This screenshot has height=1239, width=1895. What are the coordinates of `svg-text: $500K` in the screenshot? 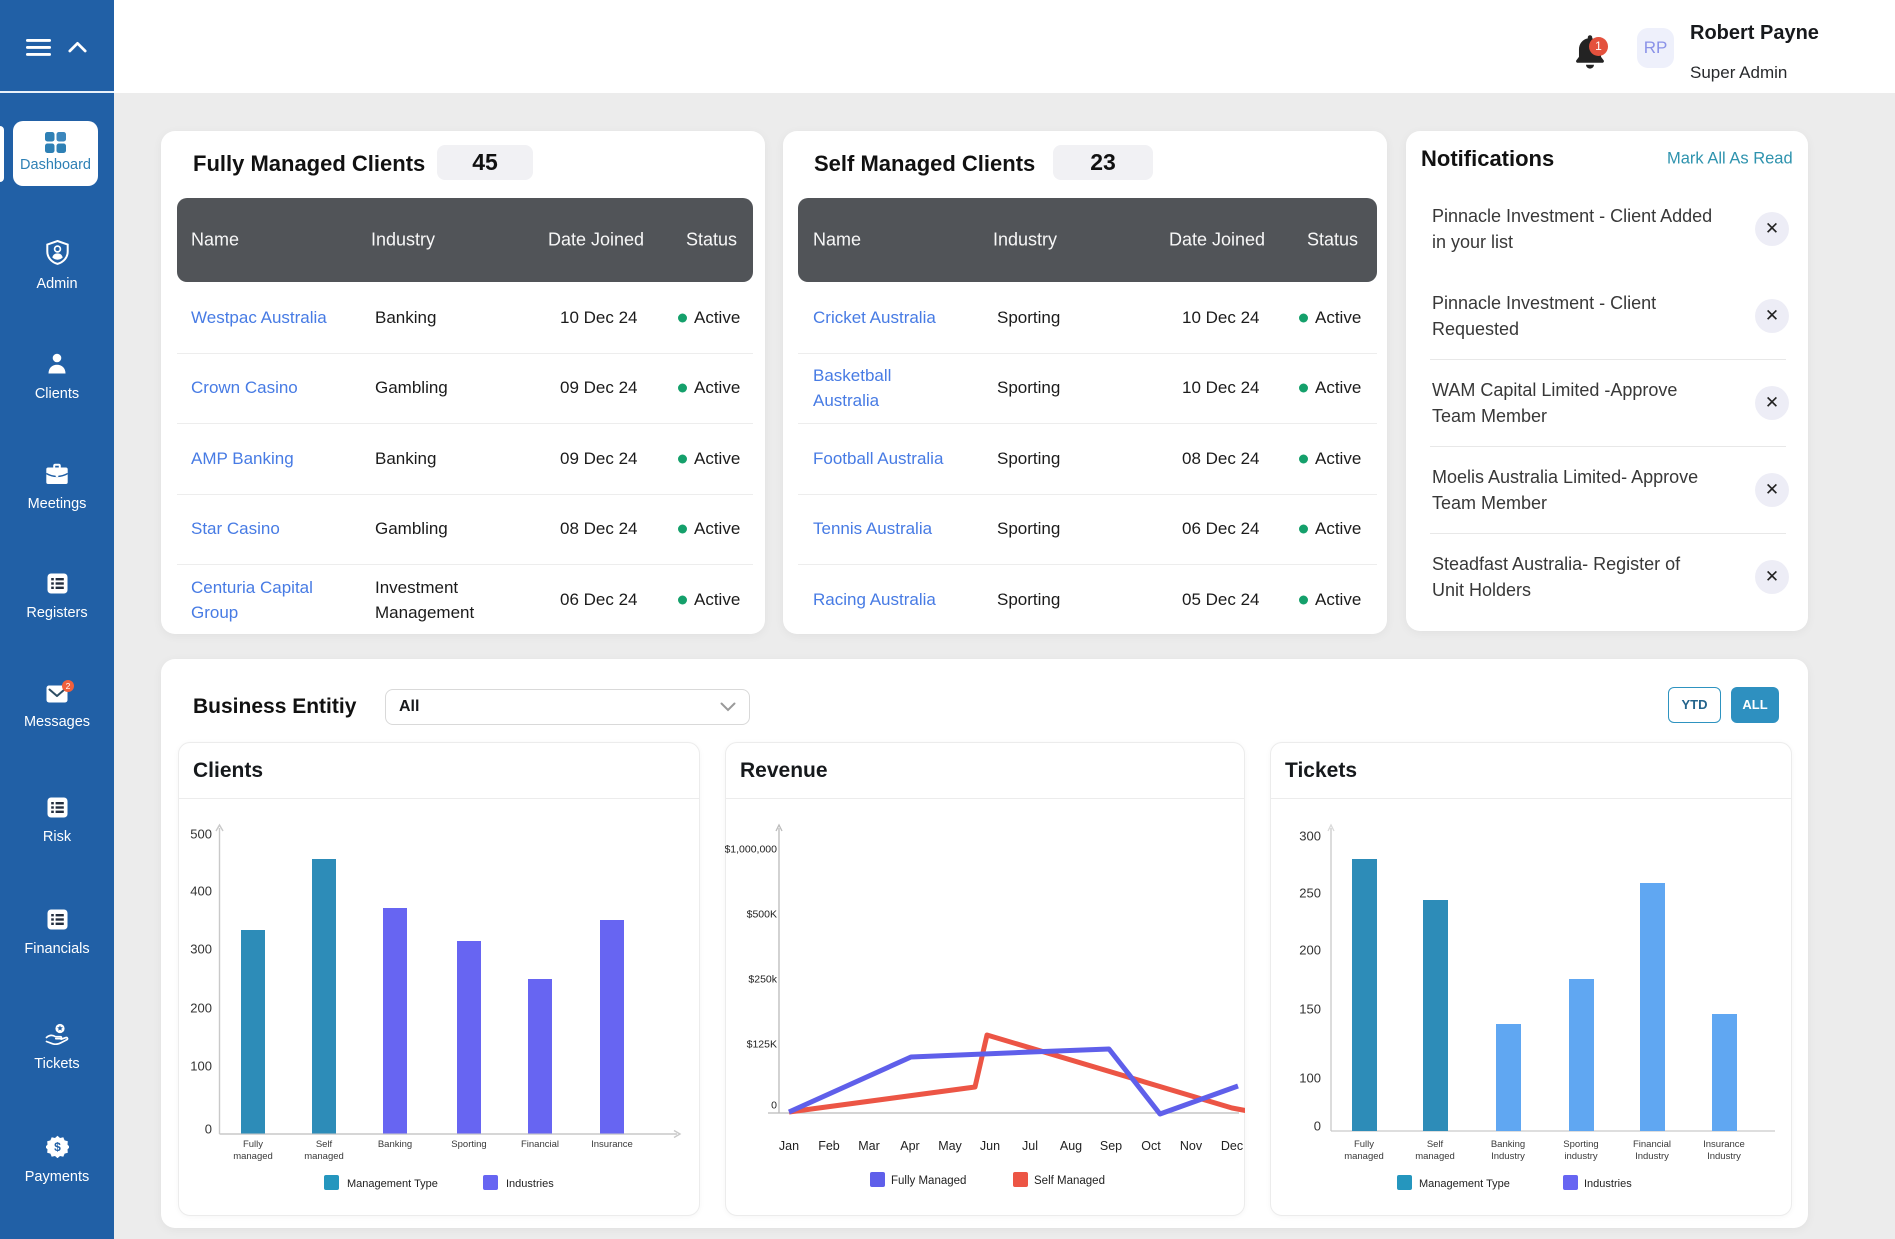 It's located at (762, 915).